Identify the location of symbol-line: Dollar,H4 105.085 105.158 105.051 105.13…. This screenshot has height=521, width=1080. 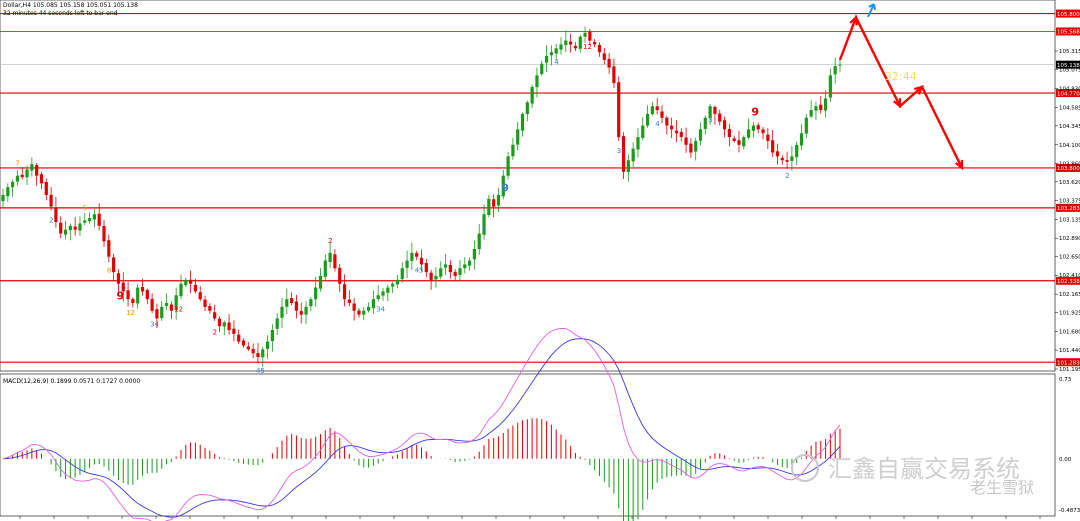
(70, 5).